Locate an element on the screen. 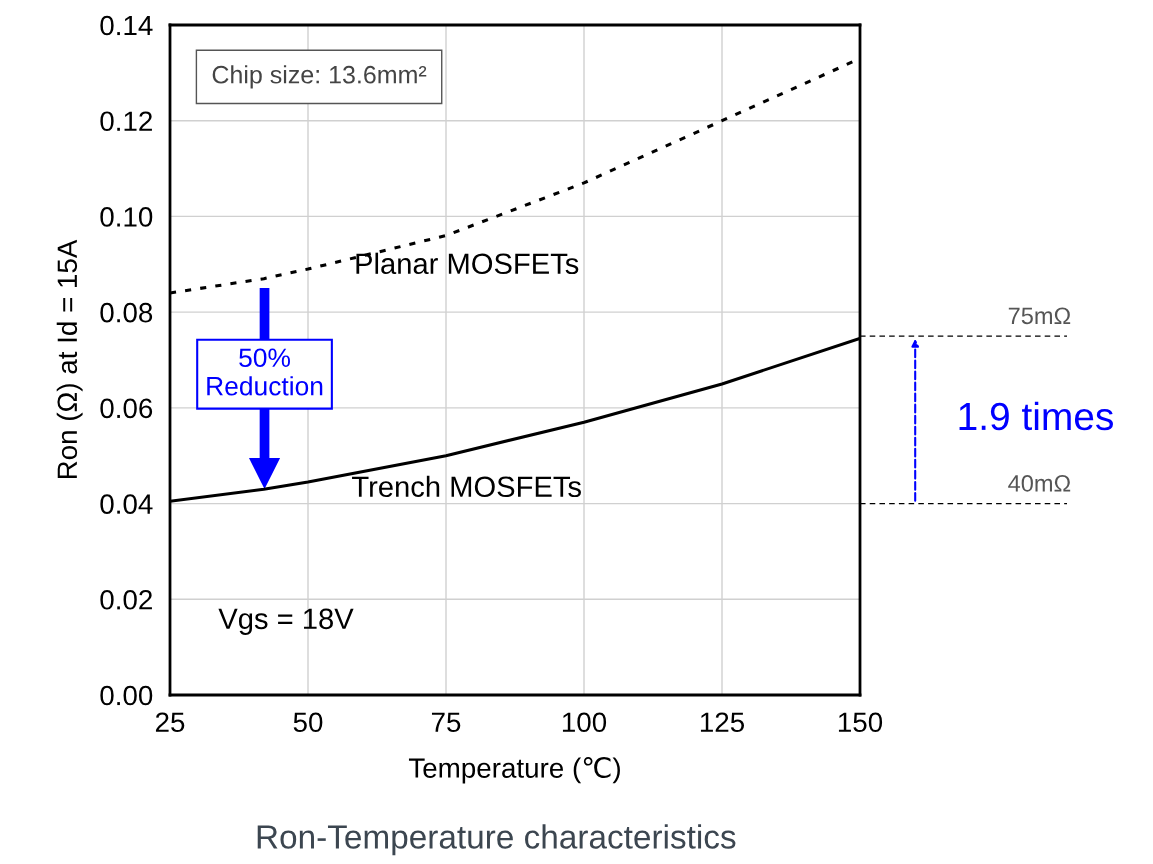 This screenshot has height=864, width=1153. y-tick-label: 0.08 is located at coordinates (126, 312).